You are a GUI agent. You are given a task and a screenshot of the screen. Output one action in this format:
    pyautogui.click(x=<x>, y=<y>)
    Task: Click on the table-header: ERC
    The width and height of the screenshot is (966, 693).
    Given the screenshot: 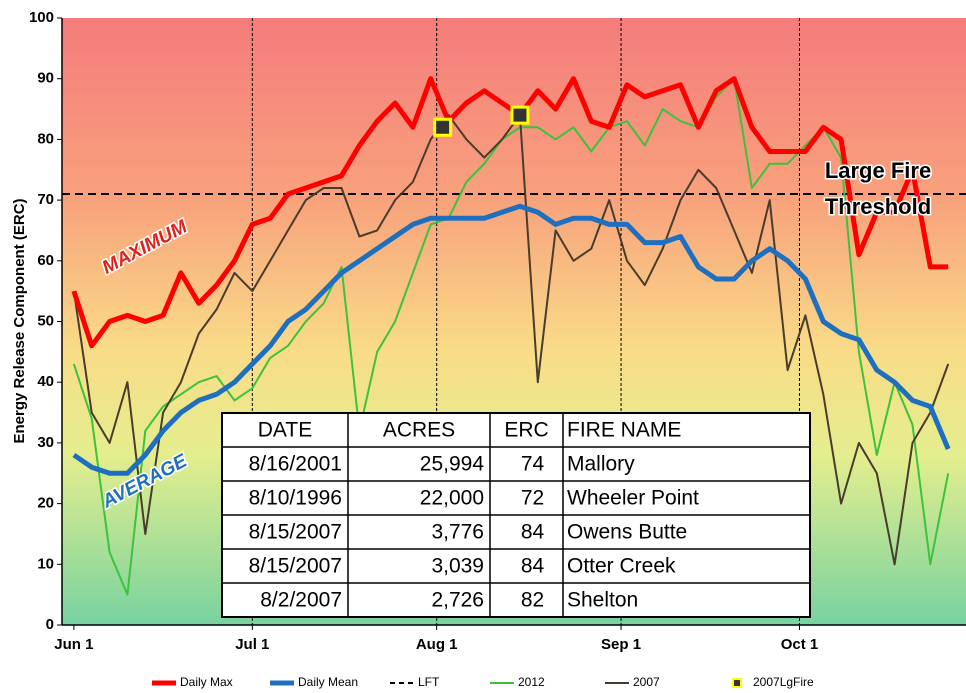 What is the action you would take?
    pyautogui.click(x=526, y=430)
    